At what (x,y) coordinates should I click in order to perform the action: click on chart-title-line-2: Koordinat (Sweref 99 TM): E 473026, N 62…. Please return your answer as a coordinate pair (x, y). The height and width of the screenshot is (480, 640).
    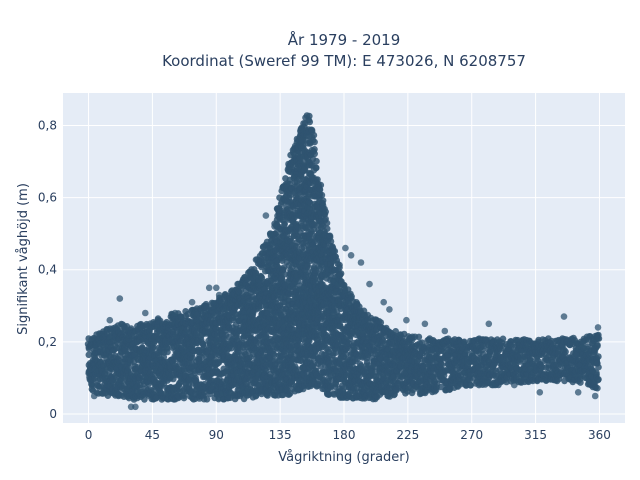
    Looking at the image, I should click on (344, 61).